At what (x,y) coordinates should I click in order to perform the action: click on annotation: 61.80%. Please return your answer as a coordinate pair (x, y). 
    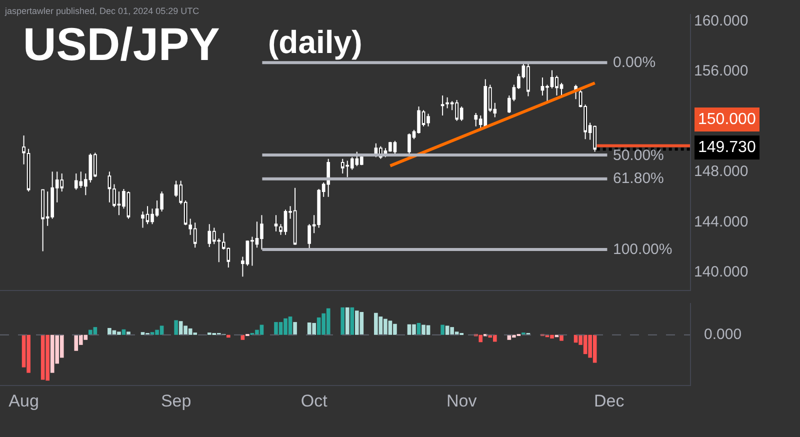
    Looking at the image, I should click on (638, 178).